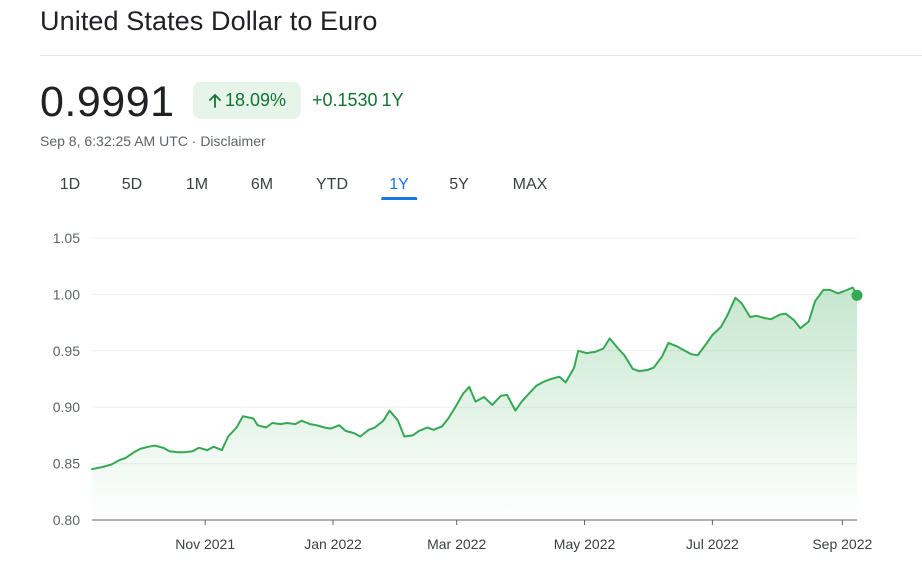 This screenshot has height=574, width=922. I want to click on absolute-change: +0.1530 1Y, so click(358, 100).